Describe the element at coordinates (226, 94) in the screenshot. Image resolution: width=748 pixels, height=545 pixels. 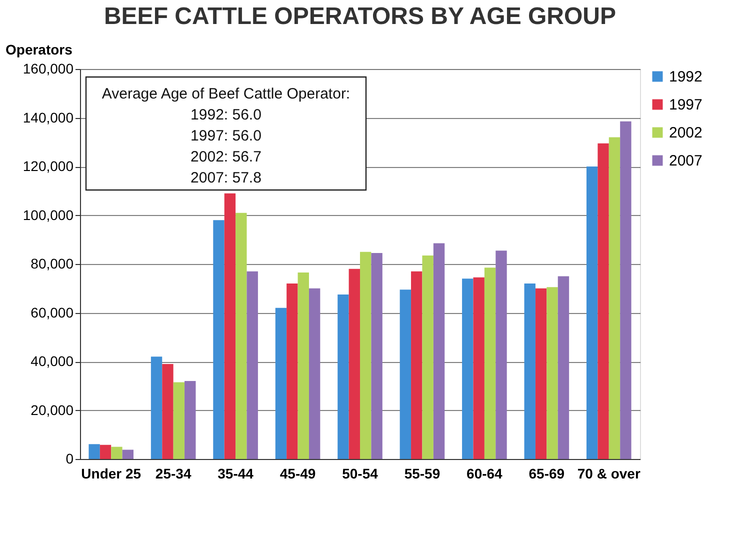
I see `annotation: Average Age of Beef Cattle Operator:` at that location.